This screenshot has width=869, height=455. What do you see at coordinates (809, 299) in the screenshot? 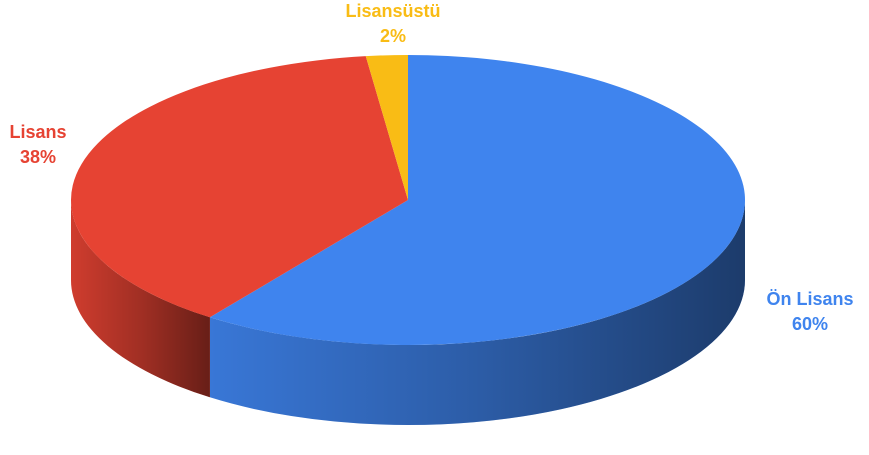
I see `slice-label-name: Ön Lisans` at bounding box center [809, 299].